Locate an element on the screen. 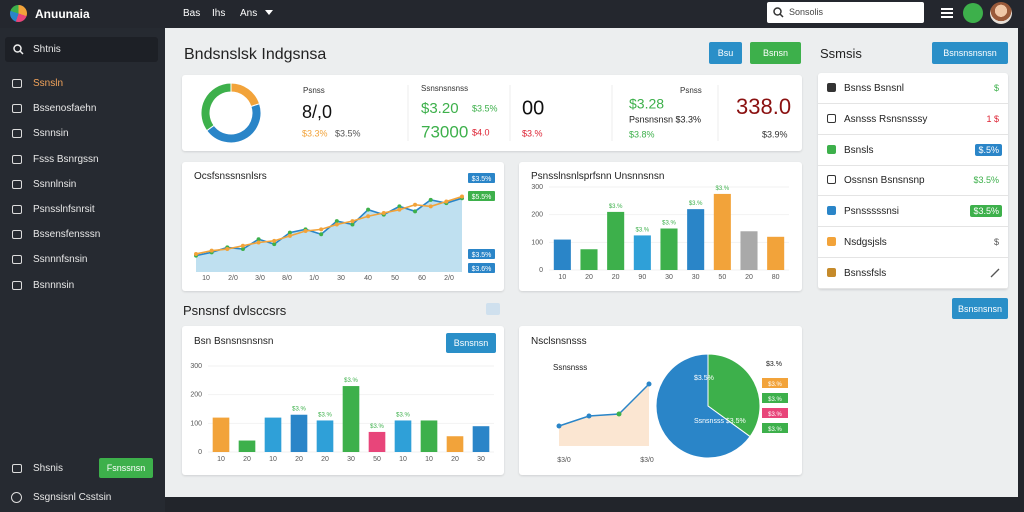 Image resolution: width=1024 pixels, height=512 pixels. button: Bsnsnsn is located at coordinates (471, 343).